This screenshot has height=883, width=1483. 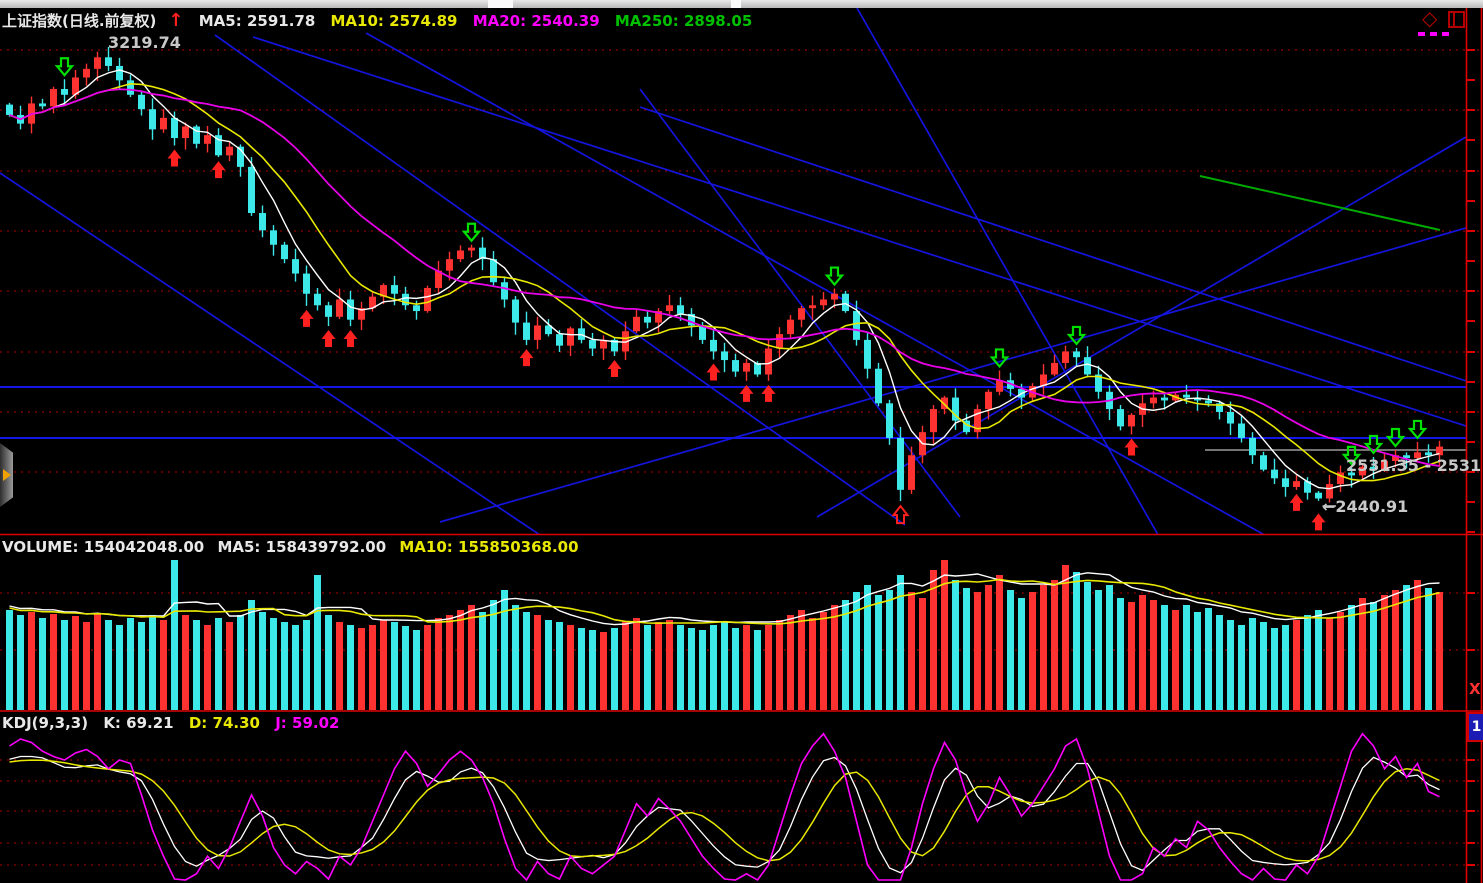 What do you see at coordinates (489, 547) in the screenshot?
I see `volume-ma10-value: MA10: 155850368.00` at bounding box center [489, 547].